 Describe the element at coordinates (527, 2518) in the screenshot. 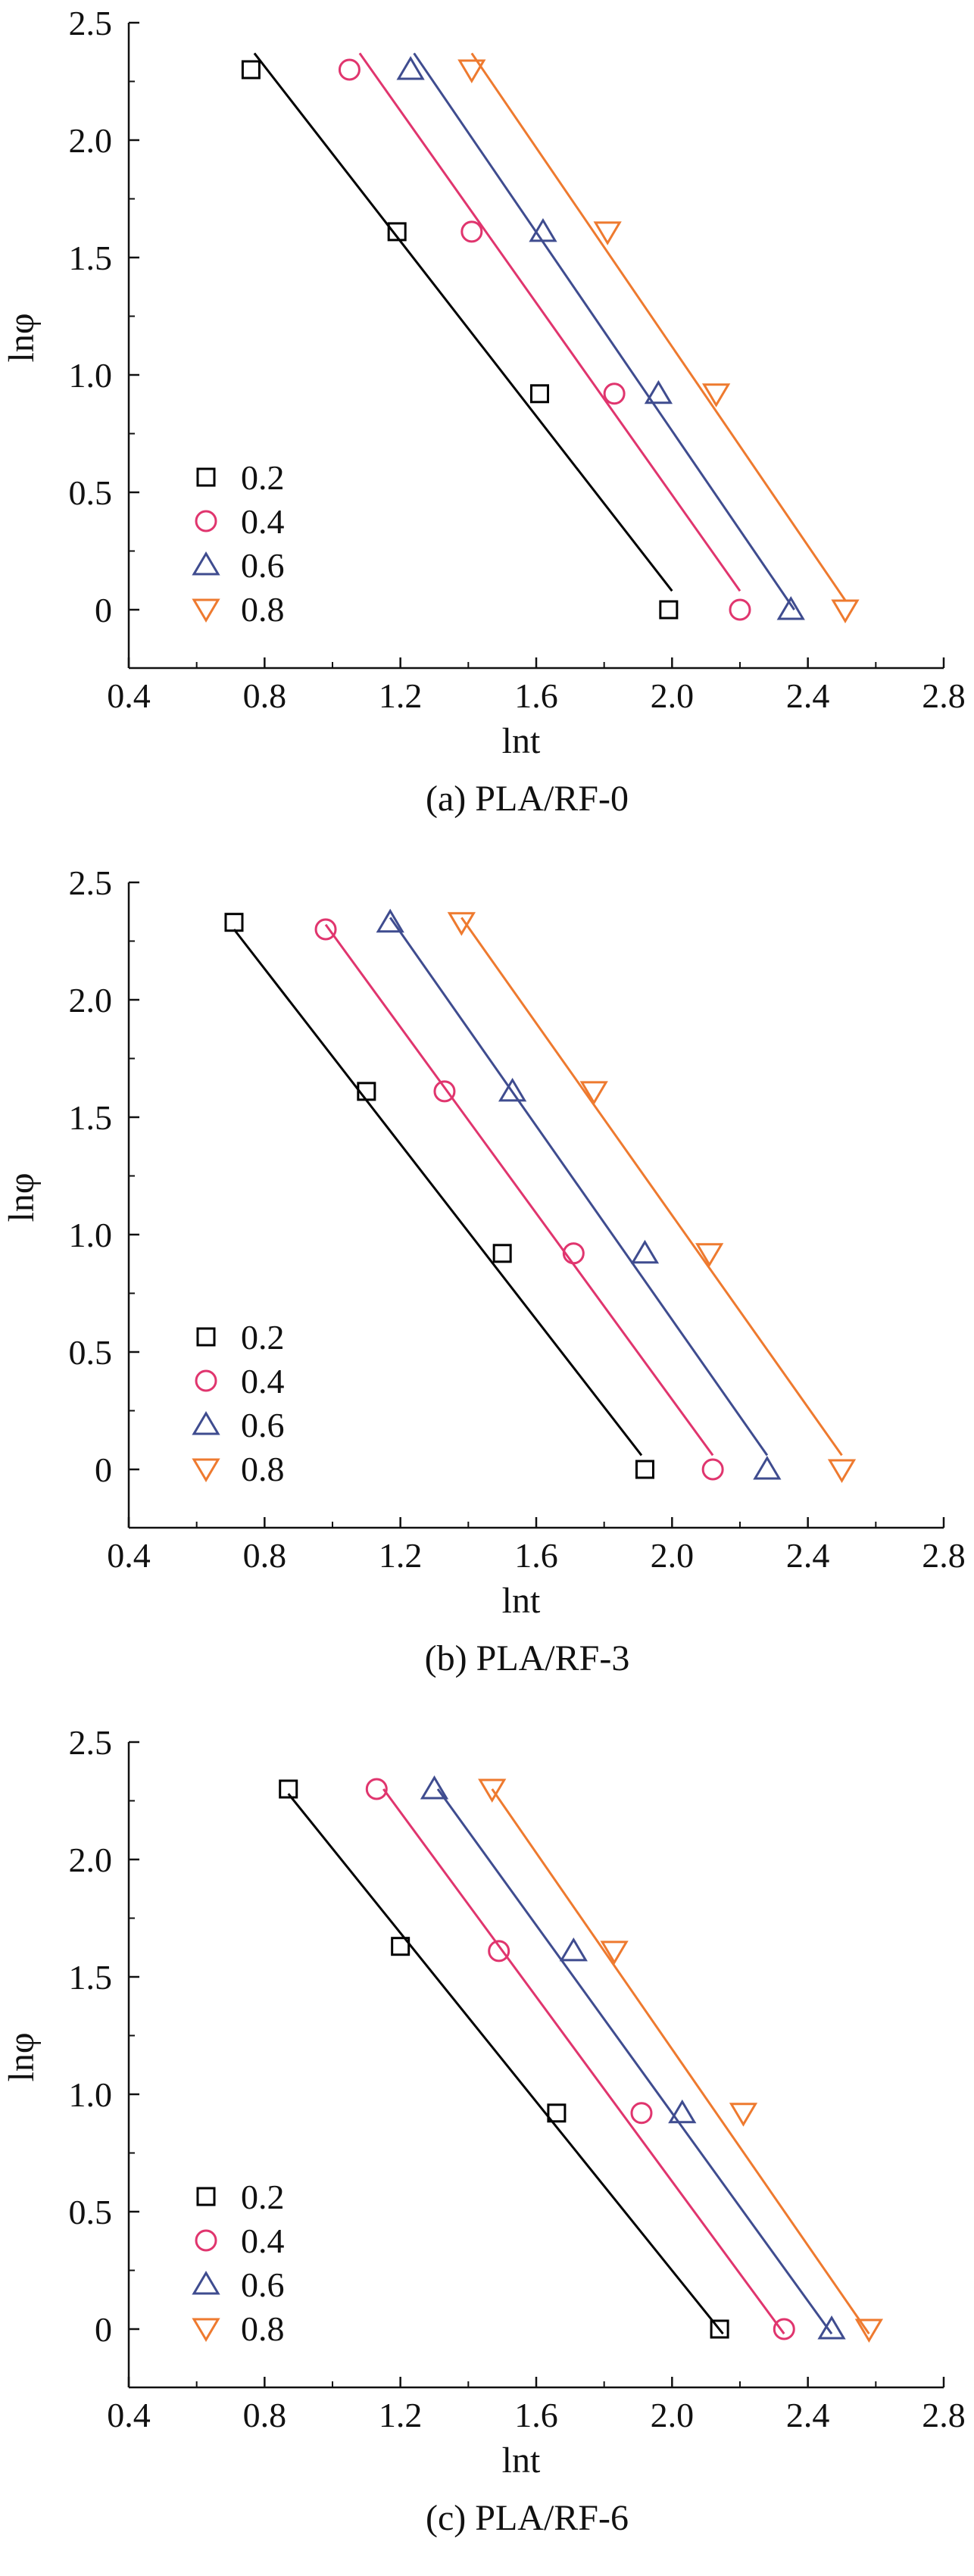

I see `panel-caption: (c) PLA/RF-6` at that location.